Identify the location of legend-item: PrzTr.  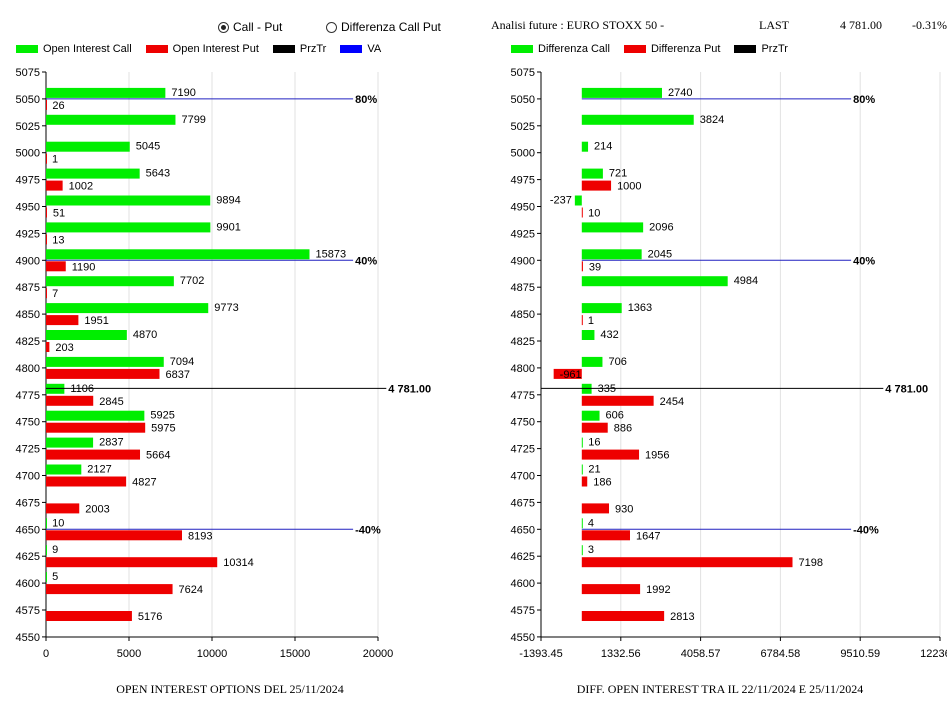
(299, 49).